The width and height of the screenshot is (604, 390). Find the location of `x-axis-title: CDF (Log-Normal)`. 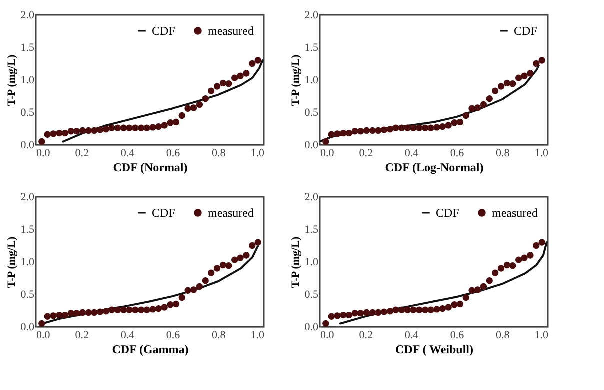

x-axis-title: CDF (Log-Normal) is located at coordinates (434, 167).